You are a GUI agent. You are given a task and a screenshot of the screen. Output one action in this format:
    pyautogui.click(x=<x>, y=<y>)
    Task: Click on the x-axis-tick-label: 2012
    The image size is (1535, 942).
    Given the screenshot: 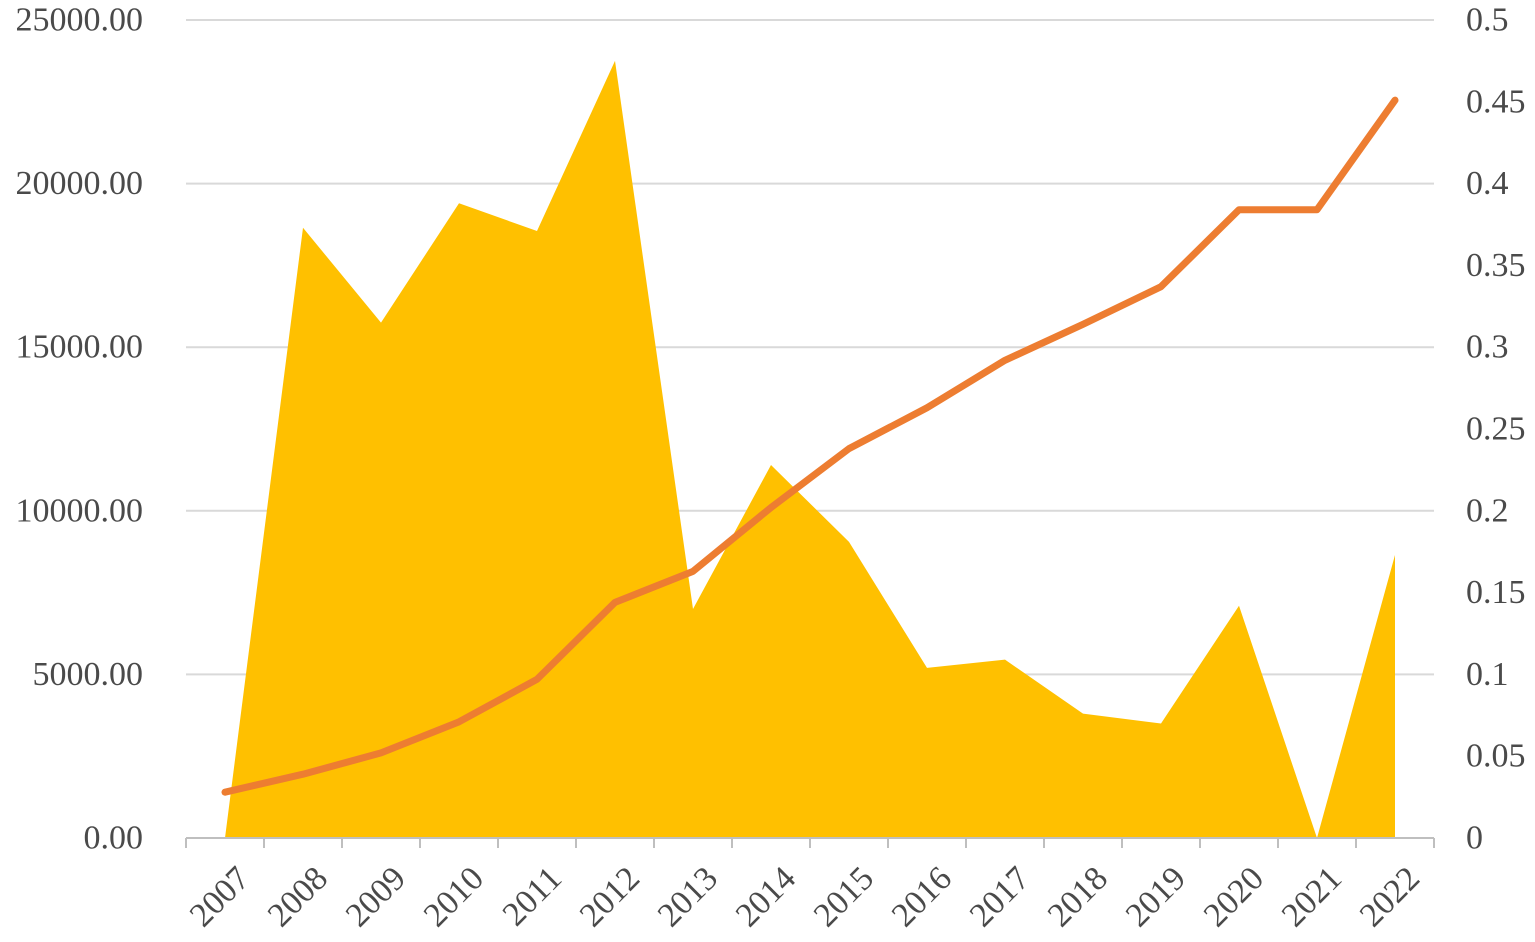 What is the action you would take?
    pyautogui.click(x=610, y=897)
    